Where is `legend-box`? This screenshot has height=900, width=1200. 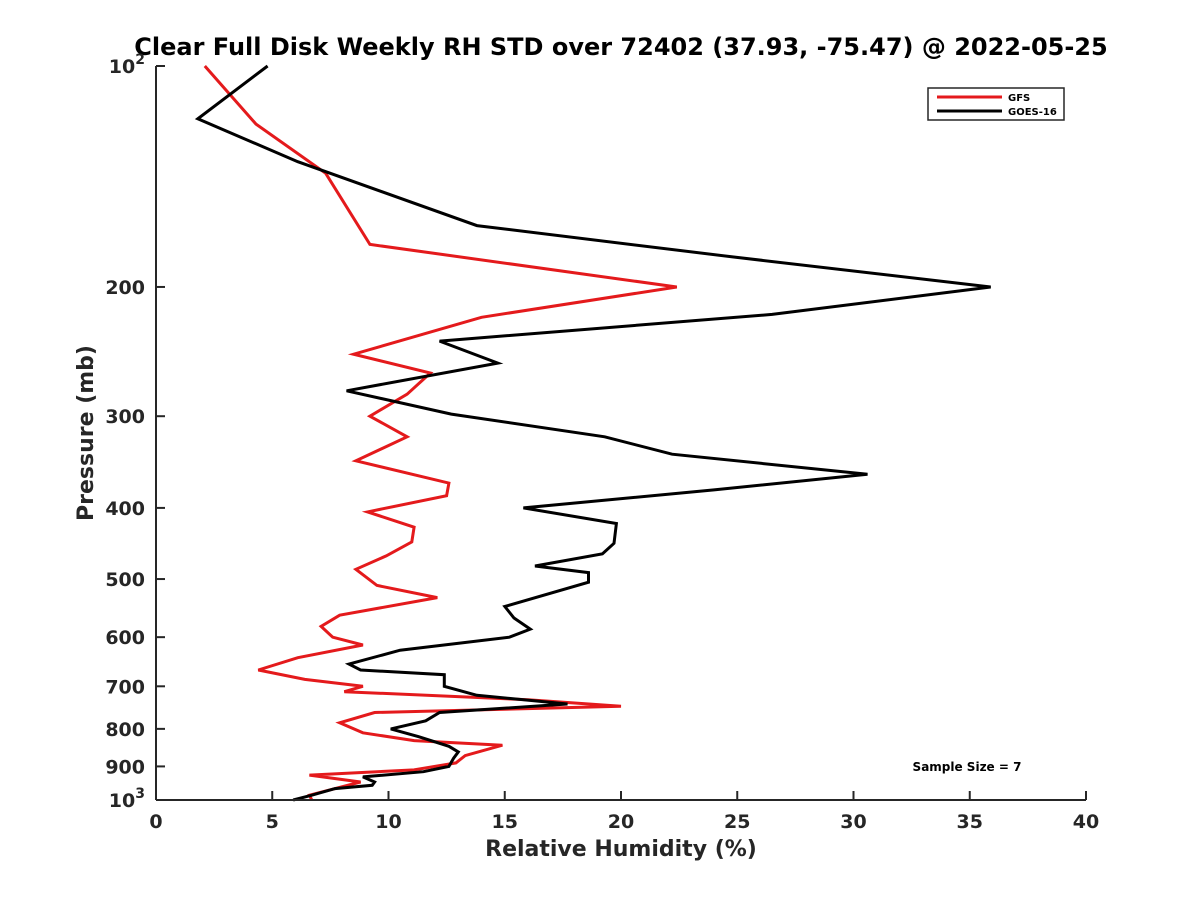 legend-box is located at coordinates (996, 104).